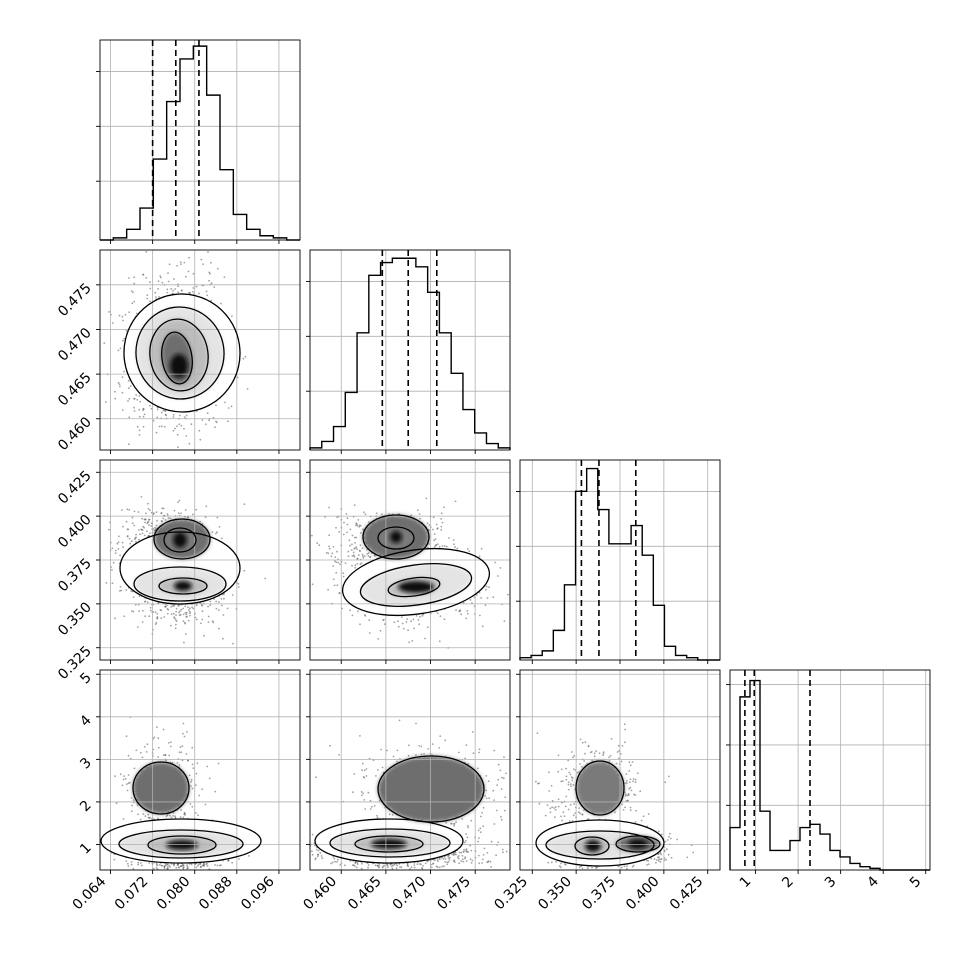  What do you see at coordinates (788, 883) in the screenshot?
I see `x-tick-label: 2` at bounding box center [788, 883].